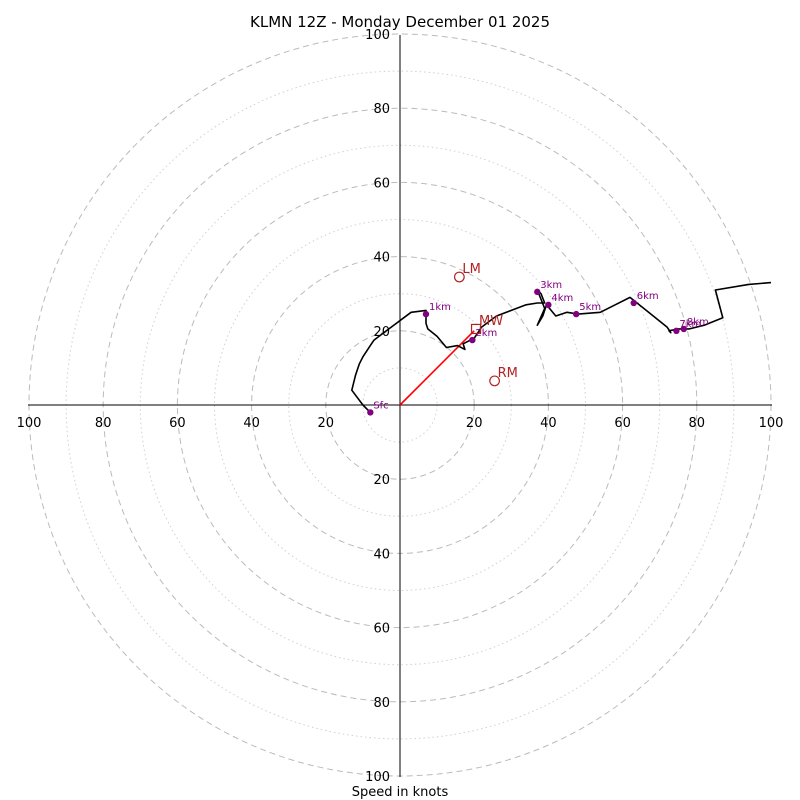  I want to click on shear-vector, so click(437, 368).